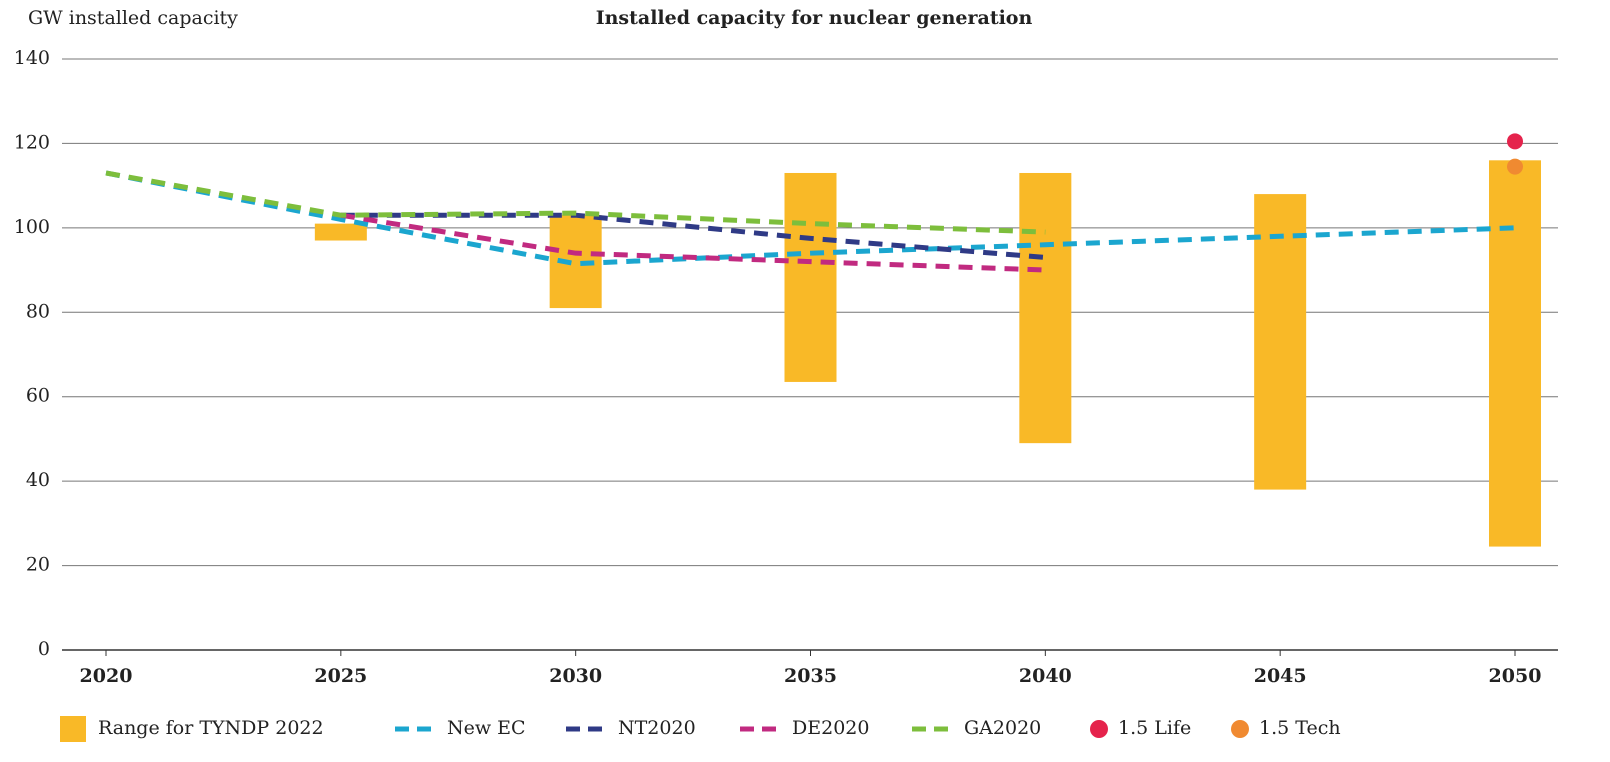 Image resolution: width=1610 pixels, height=762 pixels. What do you see at coordinates (657, 728) in the screenshot?
I see `legend-label: NT2020` at bounding box center [657, 728].